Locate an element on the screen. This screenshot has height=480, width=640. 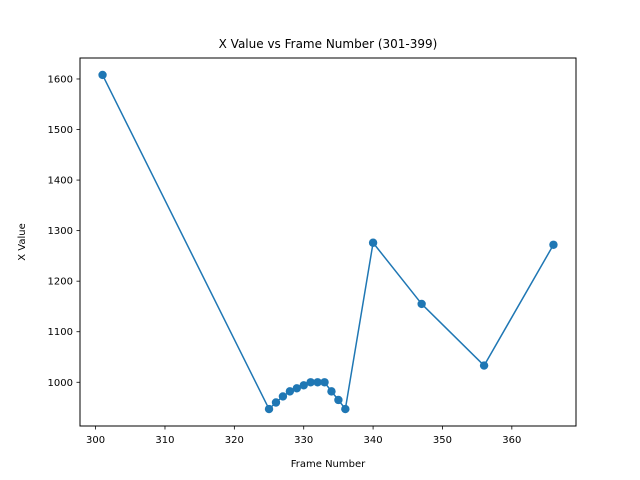
y-tick-label: 1000 is located at coordinates (60, 383).